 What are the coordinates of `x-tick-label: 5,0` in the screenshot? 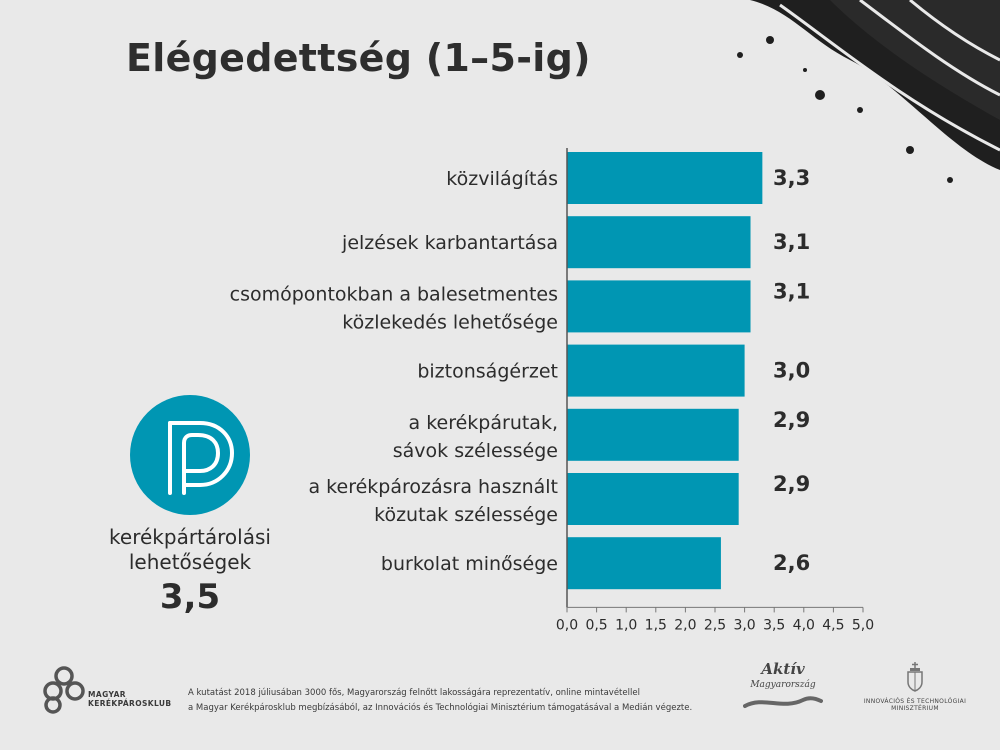 It's located at (863, 625).